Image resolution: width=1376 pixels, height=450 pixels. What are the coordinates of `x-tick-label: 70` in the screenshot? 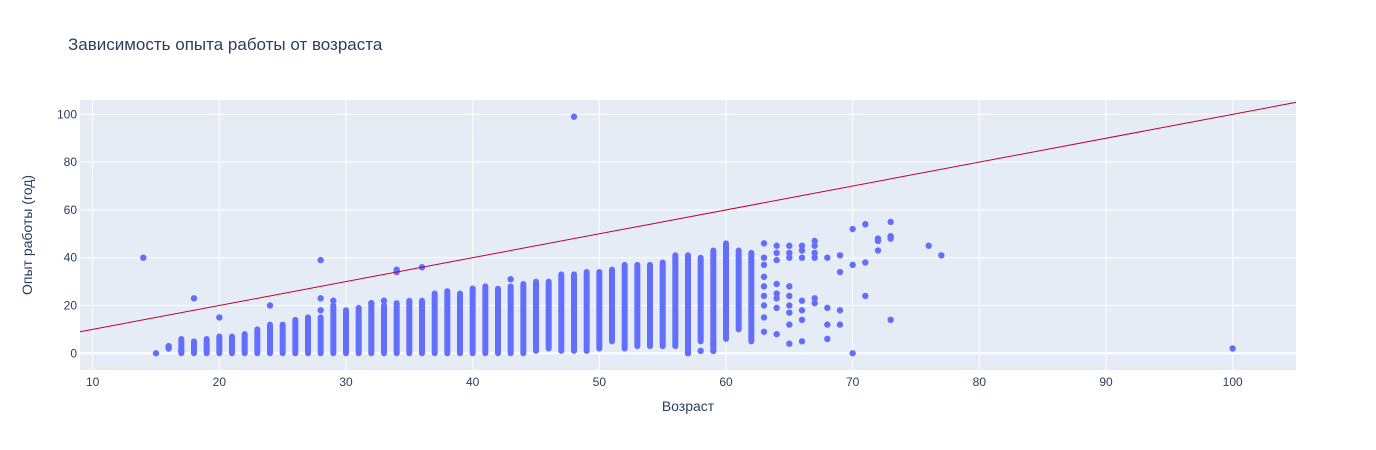 It's located at (853, 382).